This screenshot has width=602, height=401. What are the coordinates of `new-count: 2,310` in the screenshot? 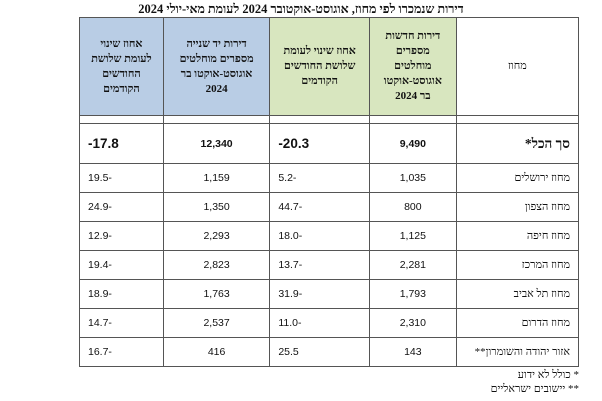 It's located at (413, 323).